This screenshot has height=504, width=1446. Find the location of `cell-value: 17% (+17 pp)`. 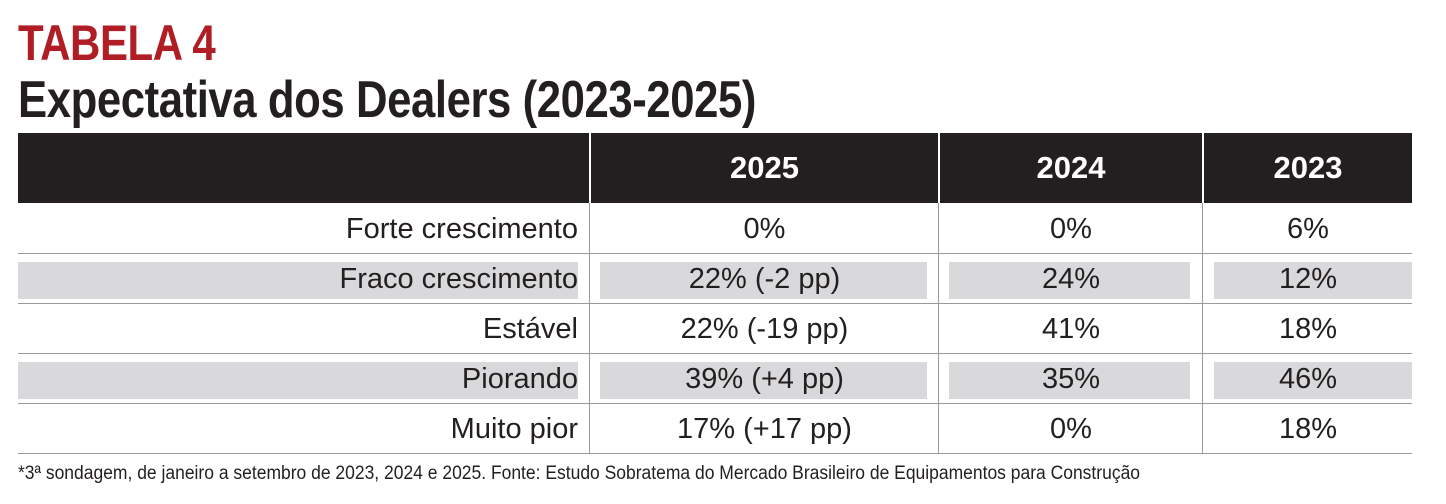

cell-value: 17% (+17 pp) is located at coordinates (764, 429).